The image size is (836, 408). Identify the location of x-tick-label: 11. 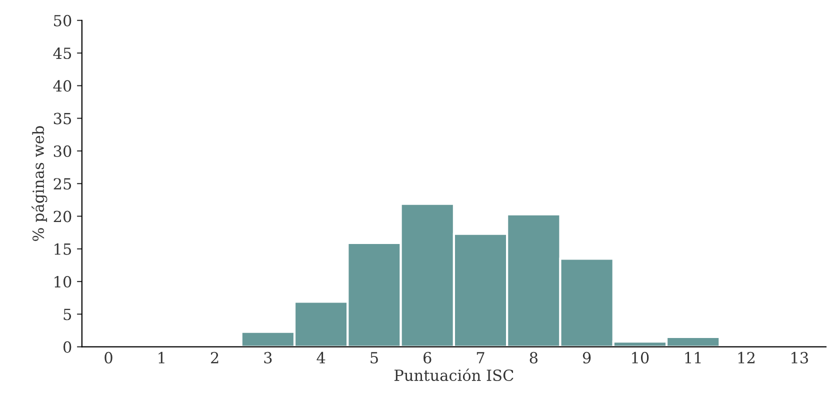
(693, 358).